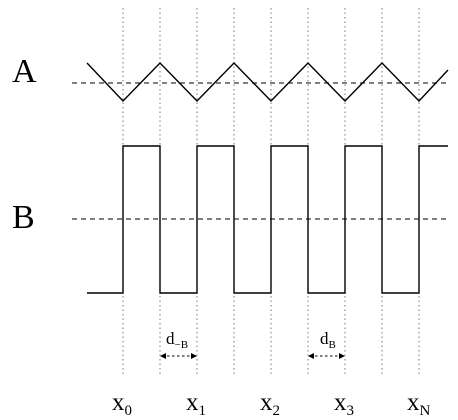  I want to click on x-axis-labels: x0 x1 x2 x3 xN, so click(271, 404).